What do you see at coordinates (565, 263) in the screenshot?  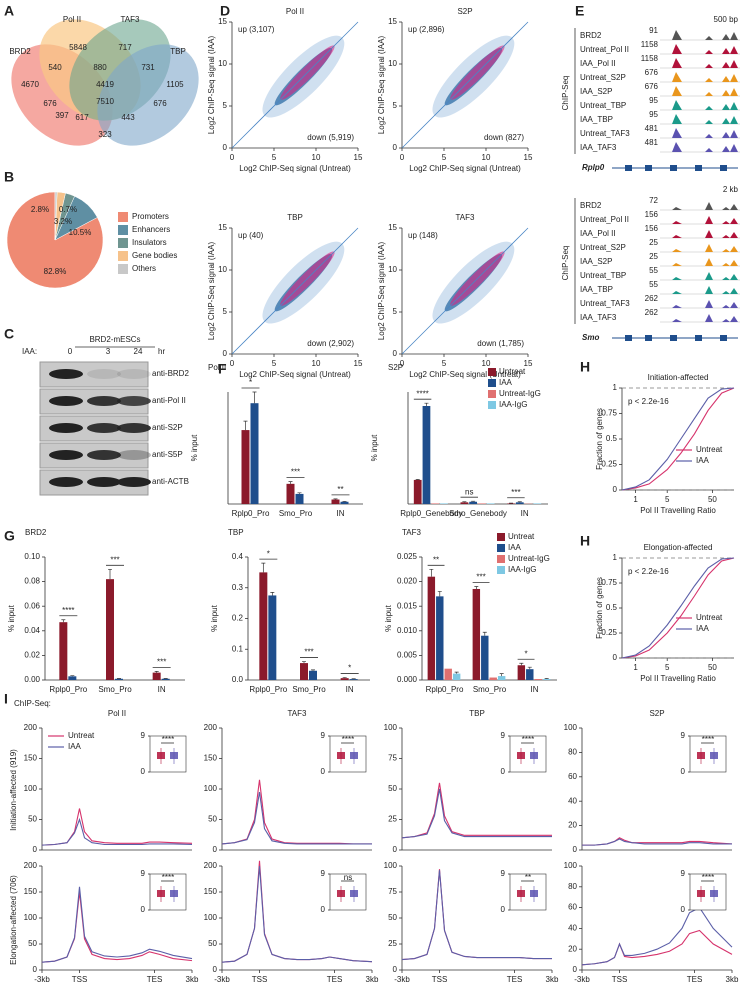 I see `track-axis-label: ChIP-Seq` at bounding box center [565, 263].